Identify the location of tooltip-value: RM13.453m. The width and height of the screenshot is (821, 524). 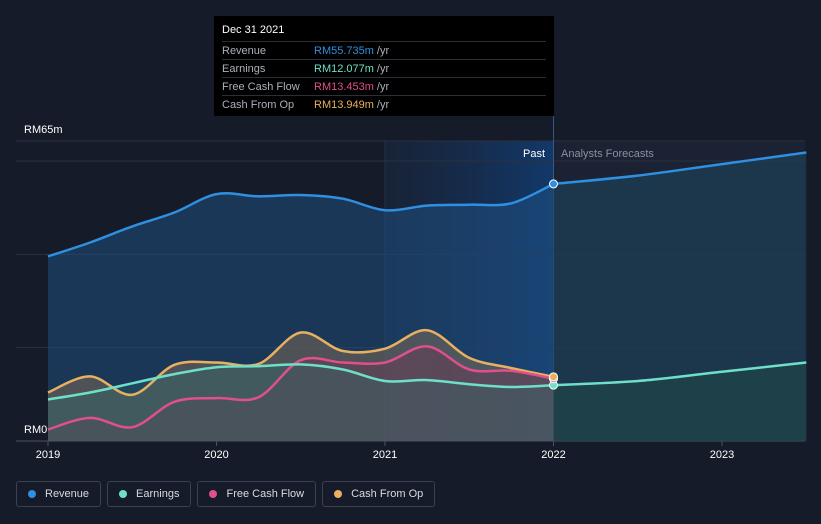
(344, 86).